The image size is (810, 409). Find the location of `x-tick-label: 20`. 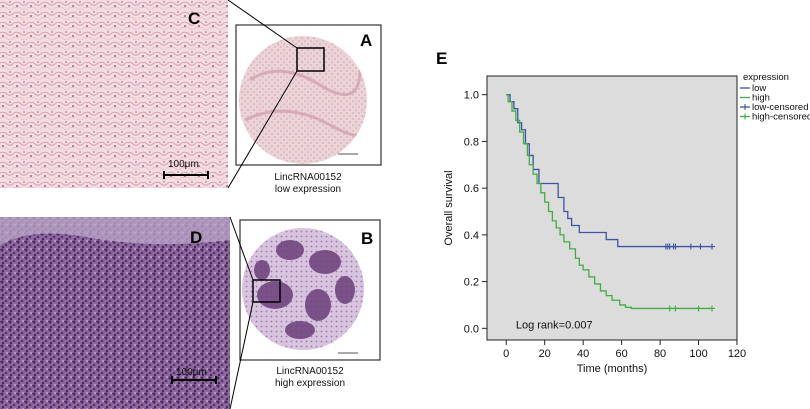

x-tick-label: 20 is located at coordinates (545, 354).